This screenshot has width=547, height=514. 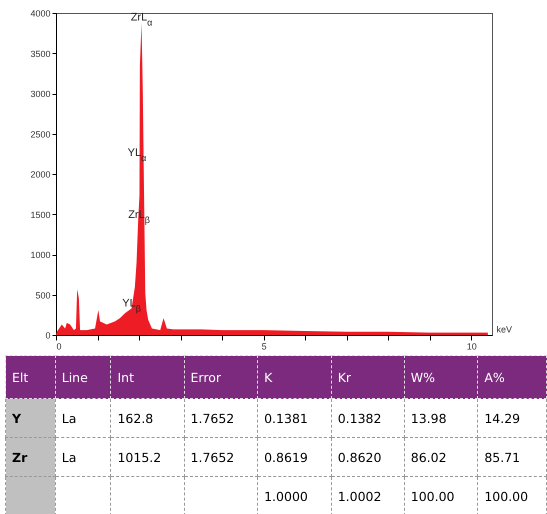 I want to click on y-tick-label: 4000, so click(x=40, y=13).